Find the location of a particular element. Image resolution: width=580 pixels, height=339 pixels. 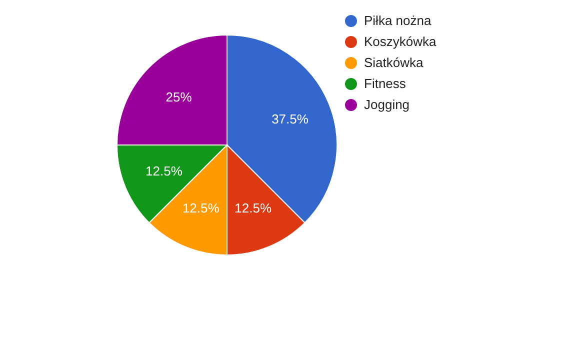

legend-label: Fitness is located at coordinates (385, 83).